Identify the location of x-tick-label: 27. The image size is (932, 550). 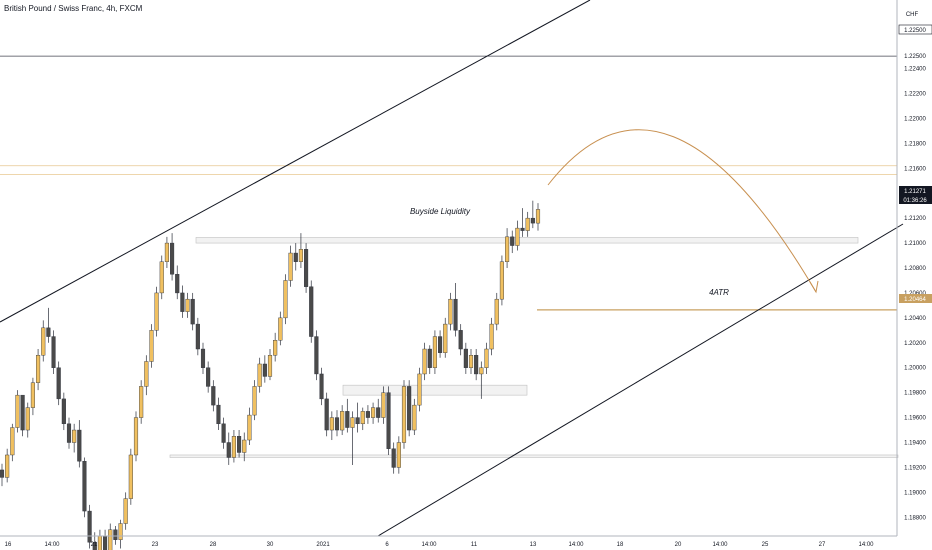
(822, 545).